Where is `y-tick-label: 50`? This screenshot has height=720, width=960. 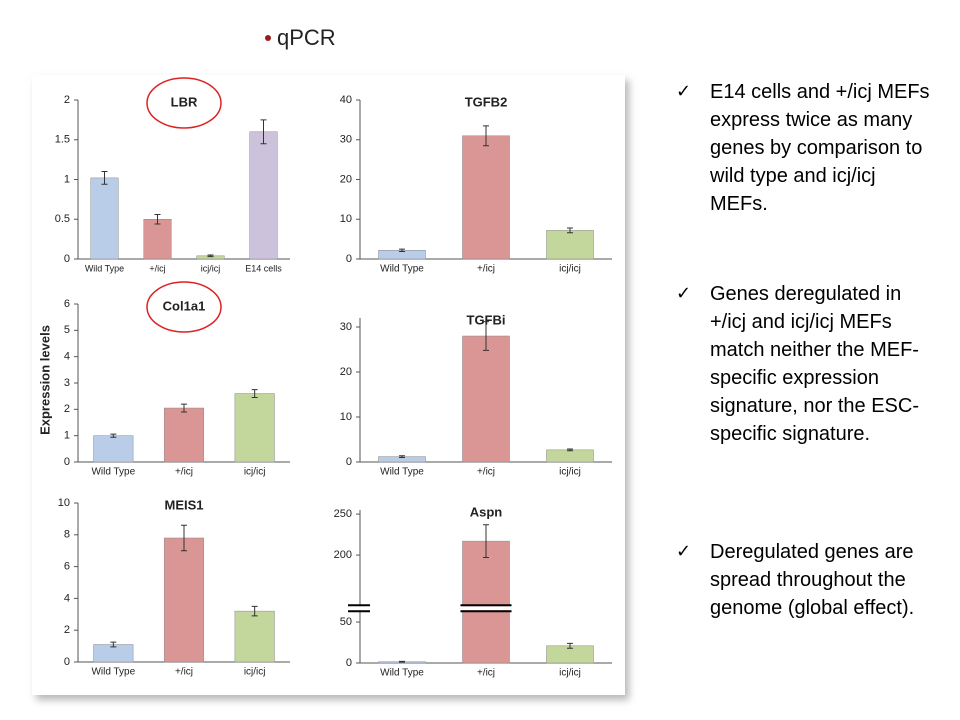 y-tick-label: 50 is located at coordinates (346, 622).